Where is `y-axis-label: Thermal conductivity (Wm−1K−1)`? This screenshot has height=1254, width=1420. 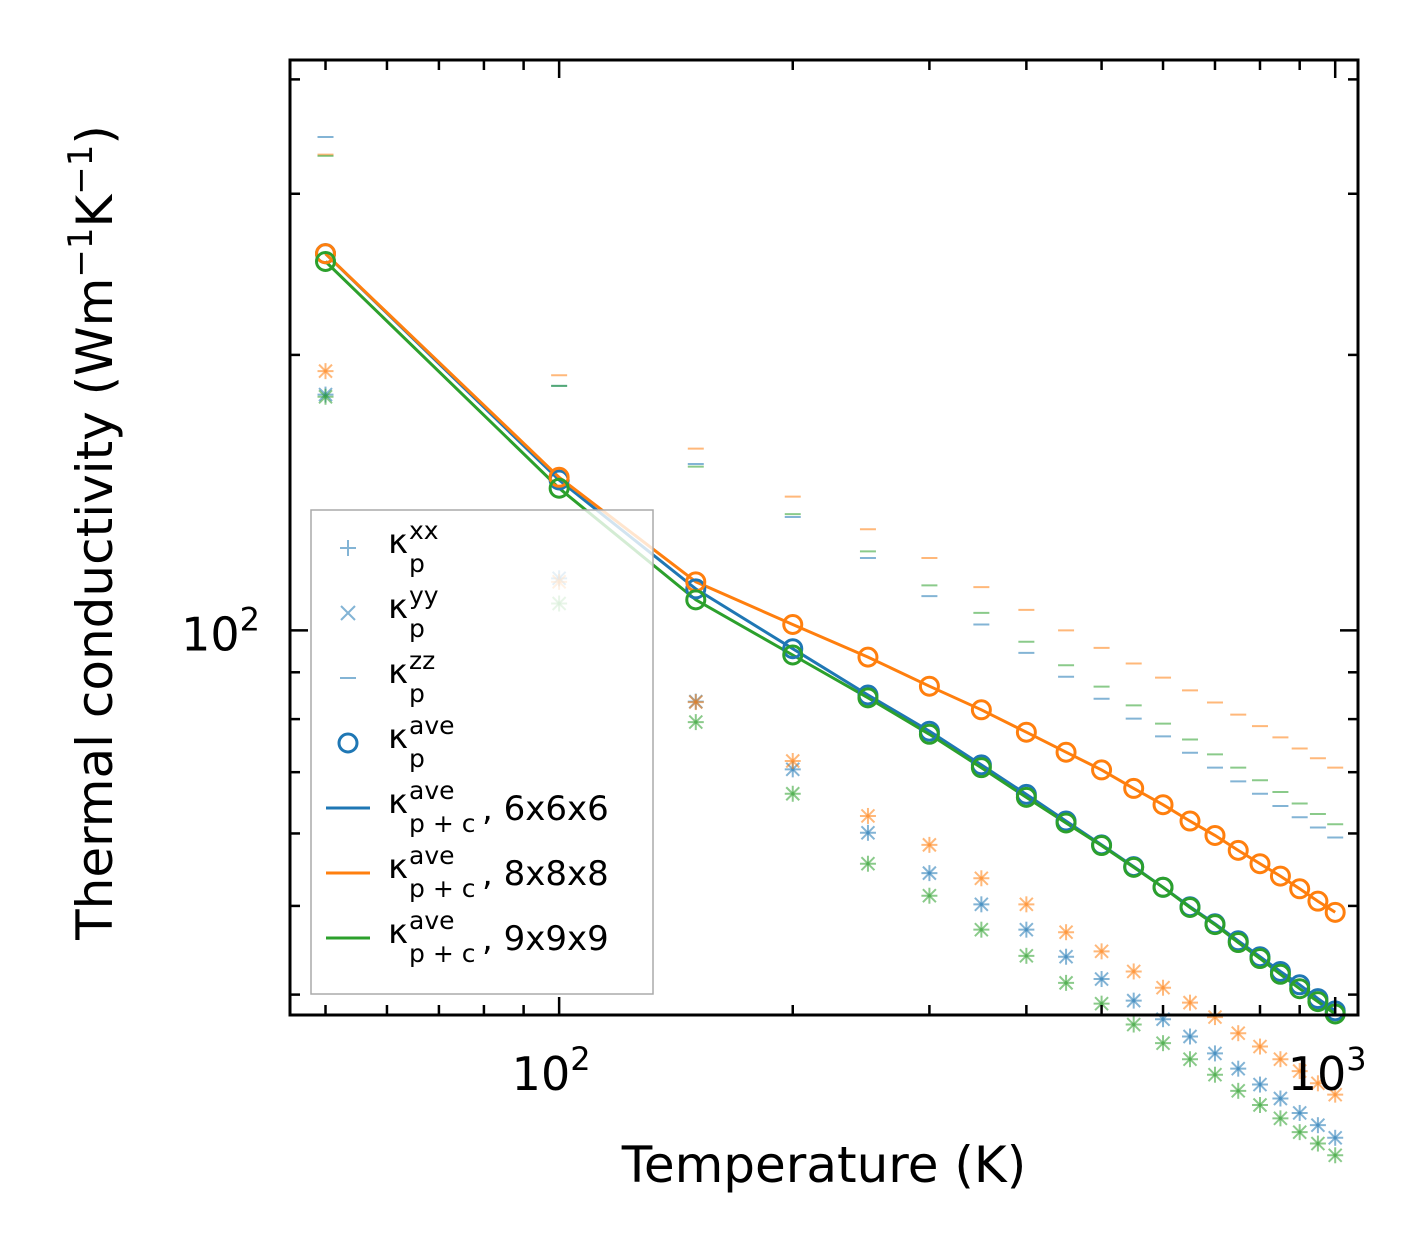 y-axis-label: Thermal conductivity (Wm−1K−1) is located at coordinates (92, 533).